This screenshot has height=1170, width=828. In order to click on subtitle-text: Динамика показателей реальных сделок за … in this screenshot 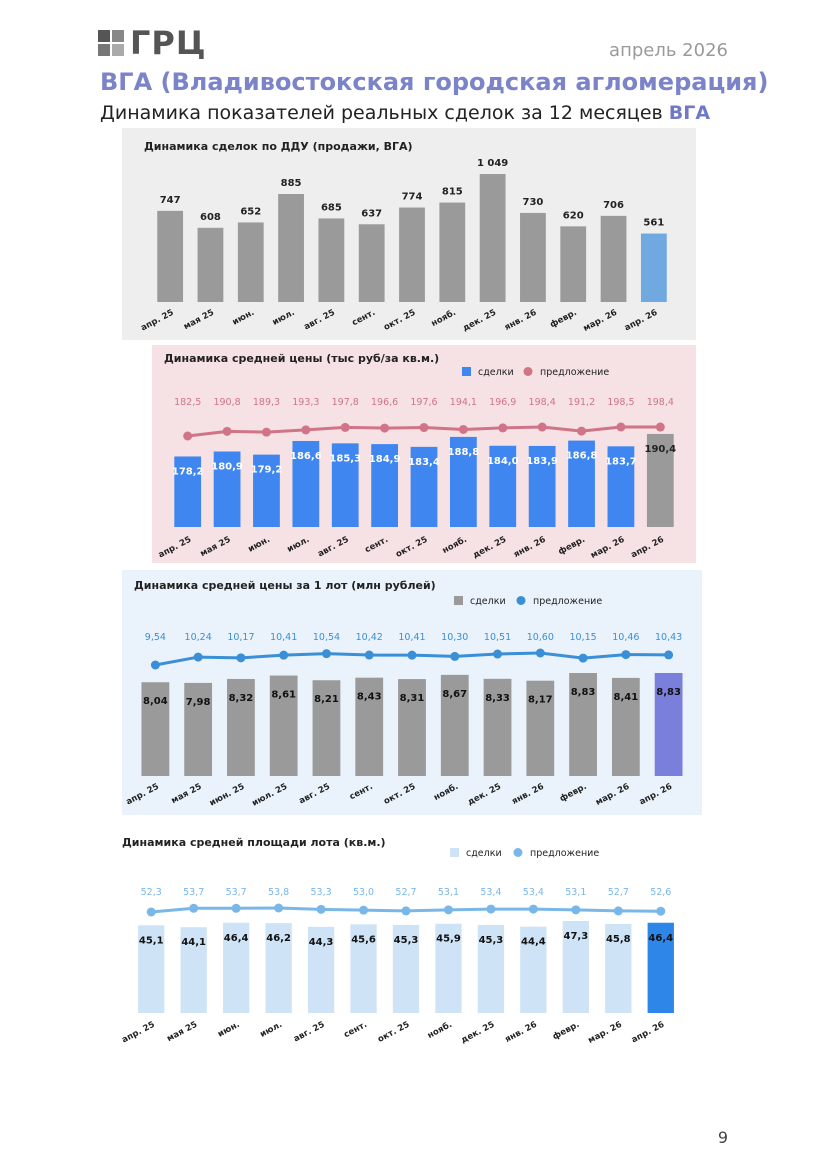, I will do `click(384, 113)`.